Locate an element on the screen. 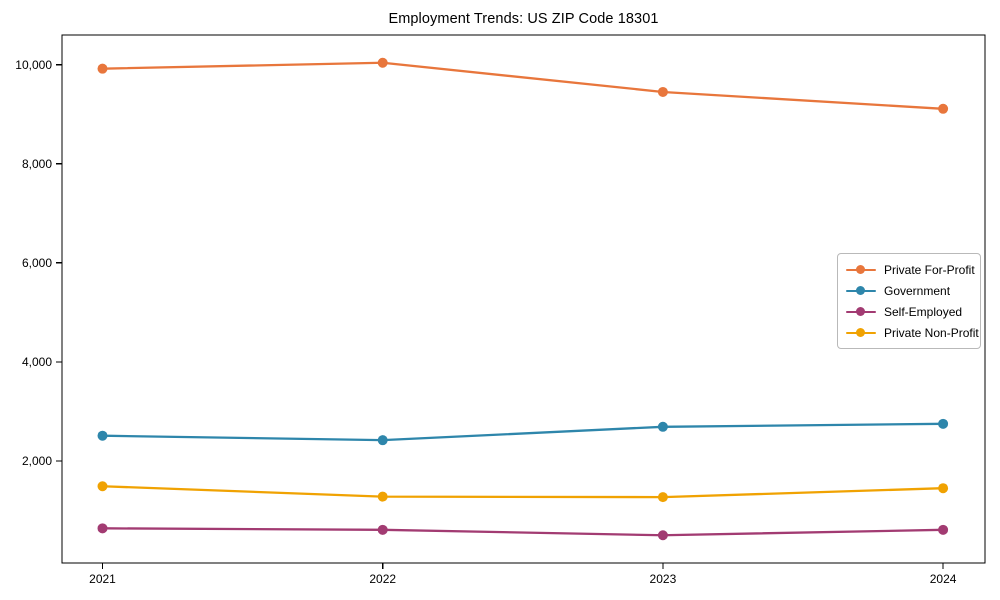  legend-item-government: Government is located at coordinates (910, 290).